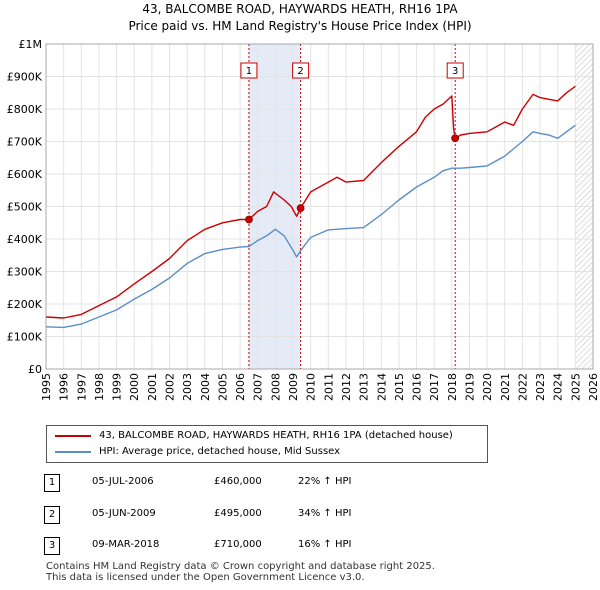 Image resolution: width=600 pixels, height=590 pixels. What do you see at coordinates (325, 544) in the screenshot?
I see `sale-hpi-change: 16% ↑ HPI` at bounding box center [325, 544].